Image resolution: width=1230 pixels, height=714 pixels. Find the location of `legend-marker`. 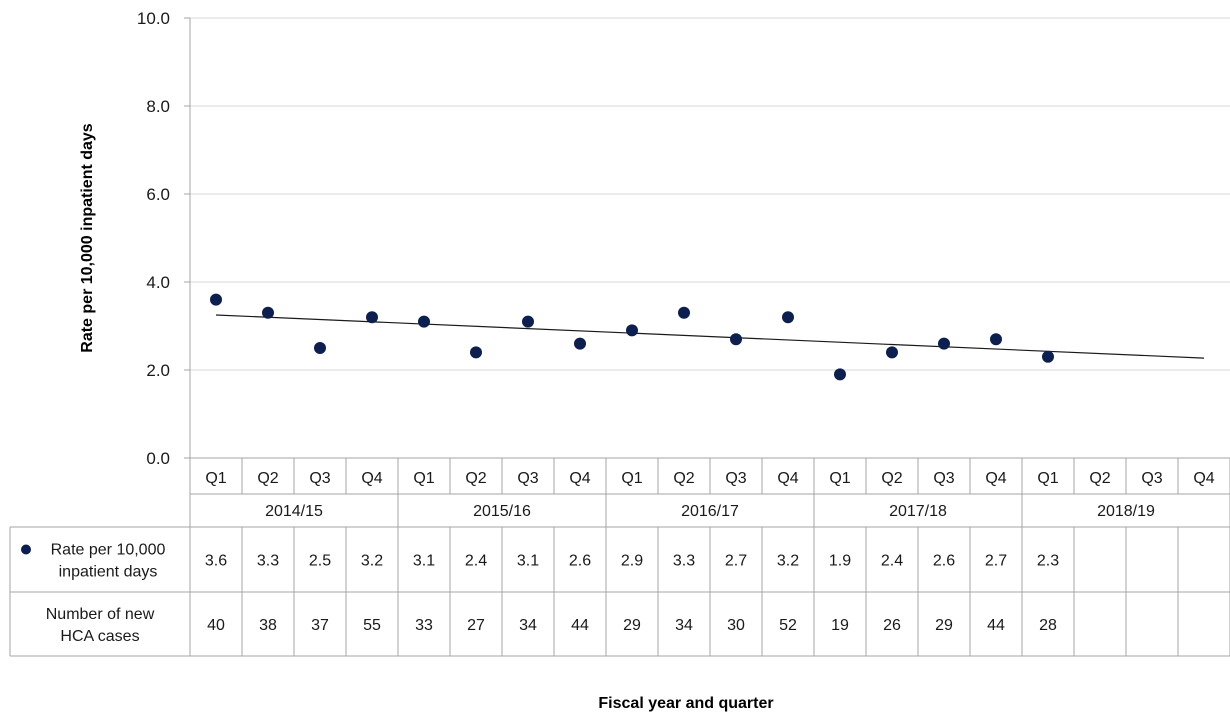

legend-marker is located at coordinates (26, 549).